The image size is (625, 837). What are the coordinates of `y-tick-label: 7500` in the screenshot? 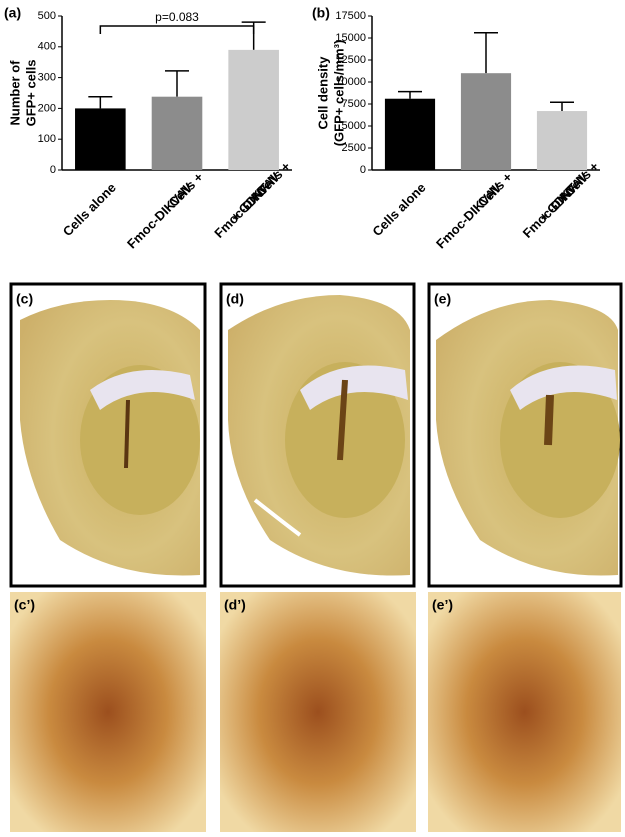 It's located at (354, 104).